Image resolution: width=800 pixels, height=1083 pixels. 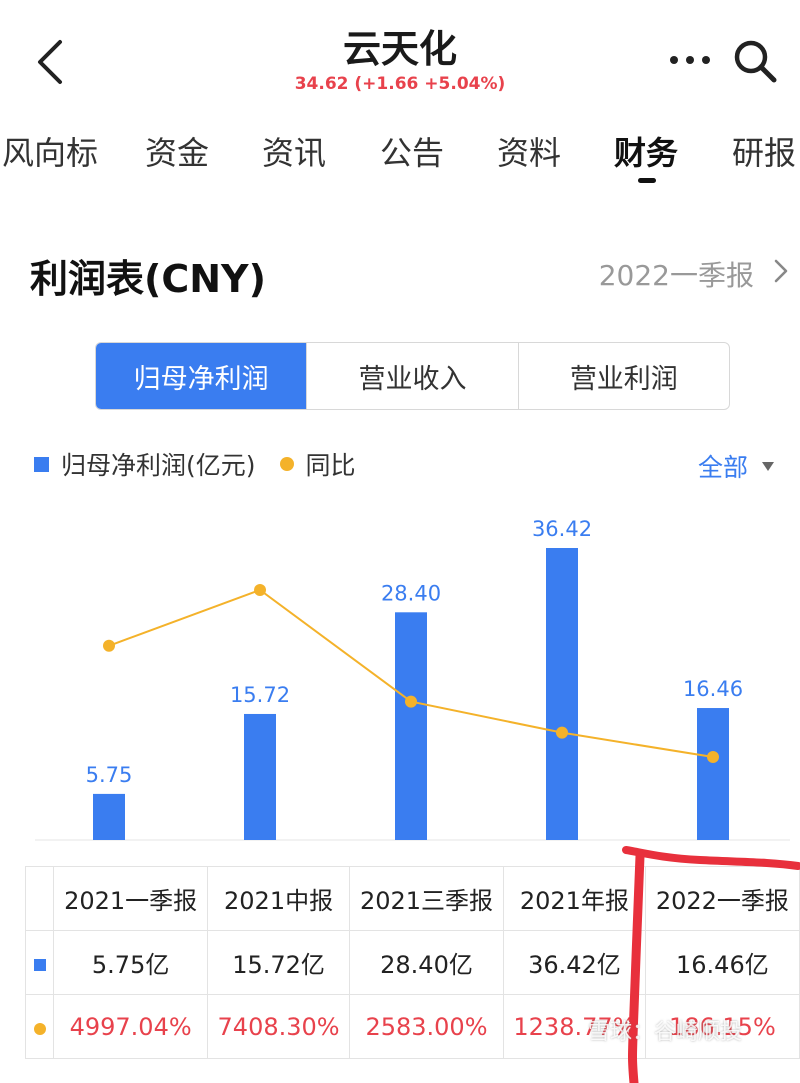 I want to click on active-tab-indicator, so click(x=647, y=180).